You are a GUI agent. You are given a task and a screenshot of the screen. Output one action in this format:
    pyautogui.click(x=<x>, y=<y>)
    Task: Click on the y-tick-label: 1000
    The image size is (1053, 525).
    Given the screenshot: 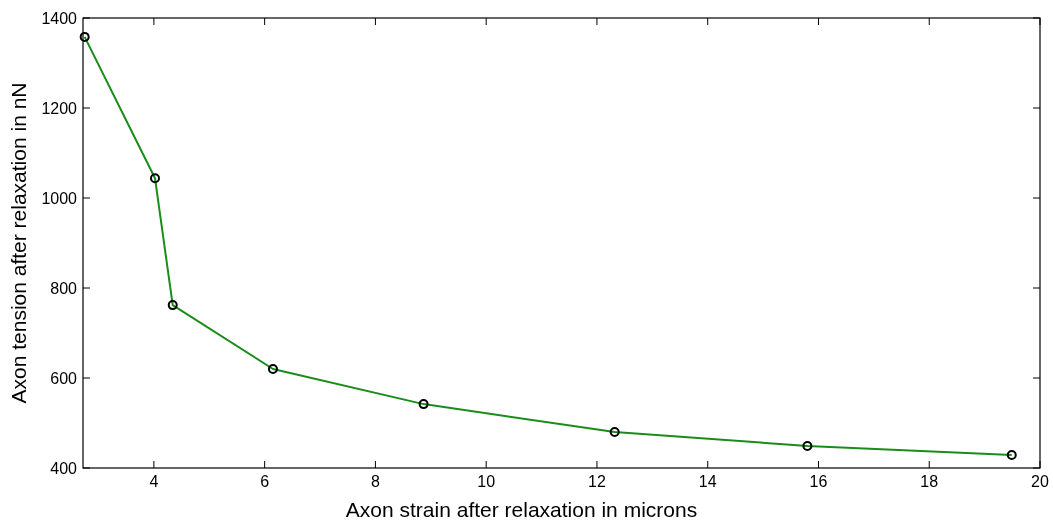 What is the action you would take?
    pyautogui.click(x=59, y=198)
    